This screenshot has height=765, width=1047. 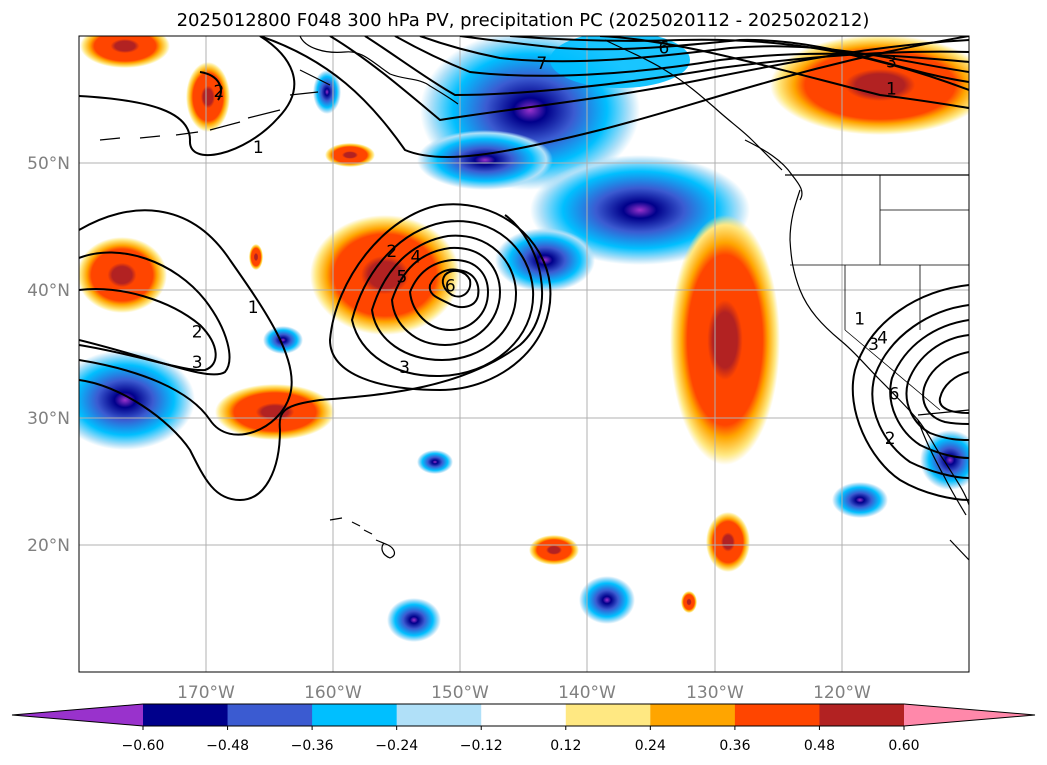 I want to click on precip-pos-168w-small, so click(x=208, y=97).